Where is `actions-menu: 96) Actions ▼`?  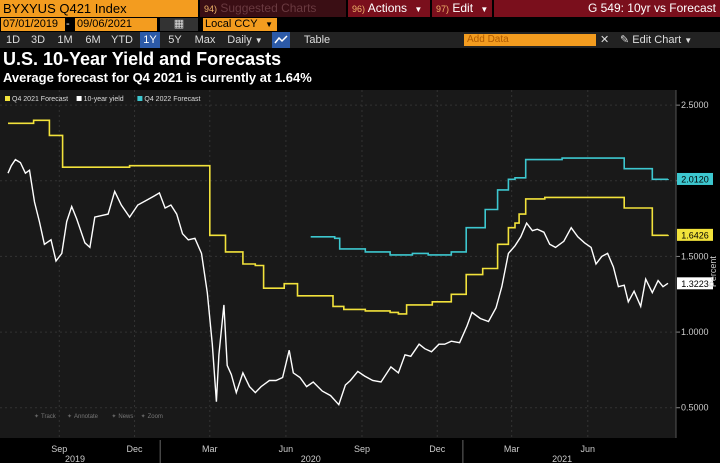 actions-menu: 96) Actions ▼ is located at coordinates (389, 8).